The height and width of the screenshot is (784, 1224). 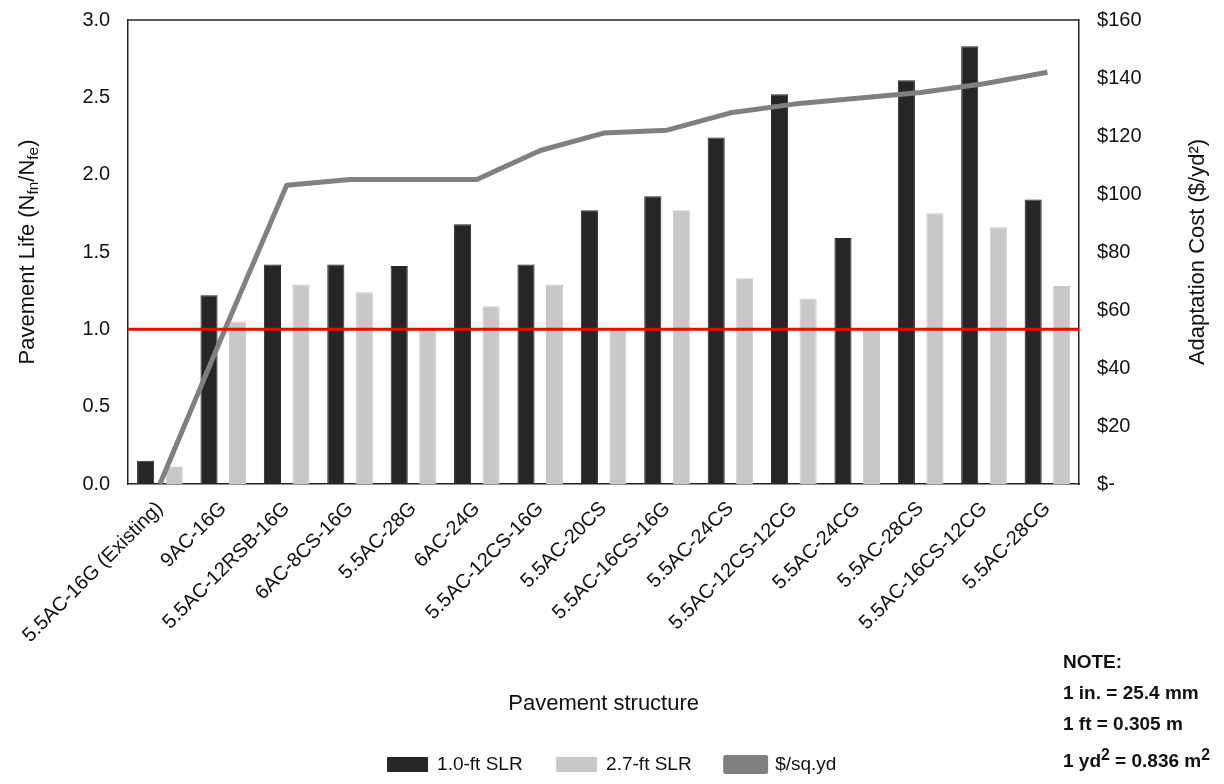 What do you see at coordinates (96, 250) in the screenshot?
I see `y-tick-label: 1.5` at bounding box center [96, 250].